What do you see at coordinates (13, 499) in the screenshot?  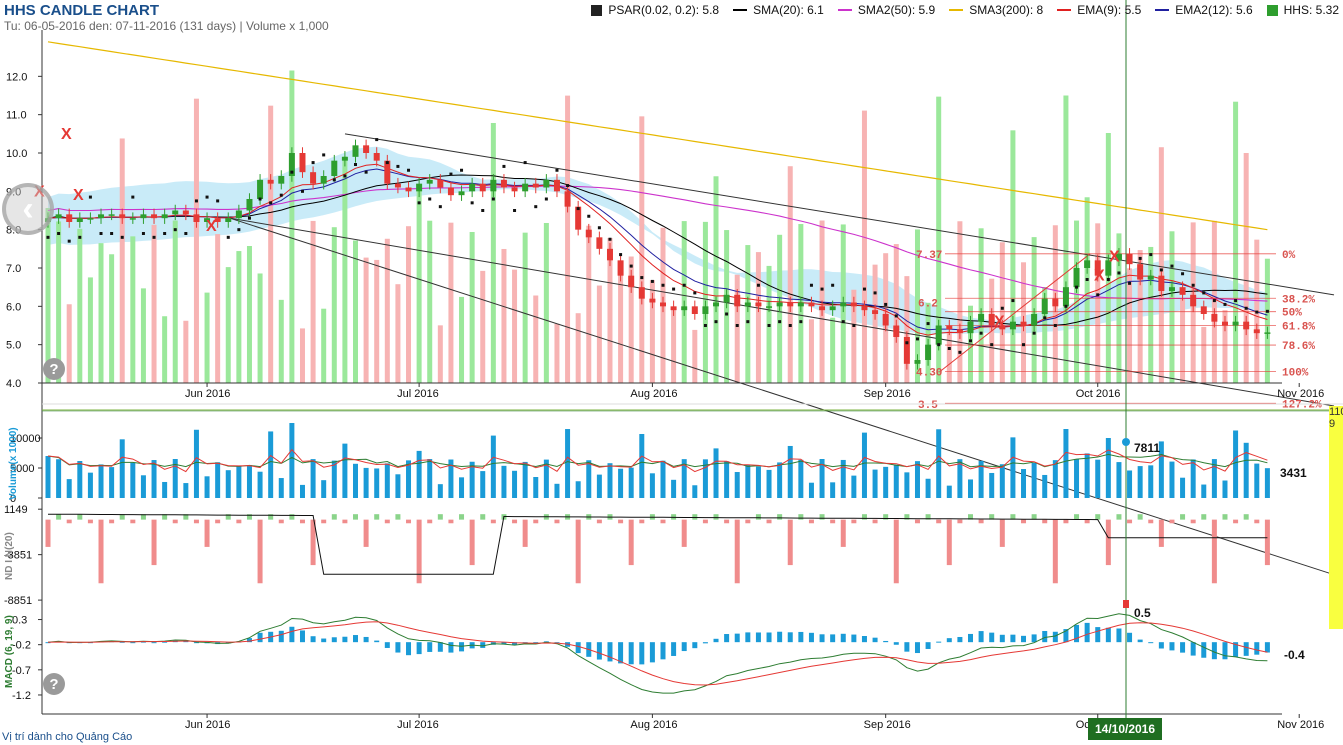 I see `y-tick-label: 0` at bounding box center [13, 499].